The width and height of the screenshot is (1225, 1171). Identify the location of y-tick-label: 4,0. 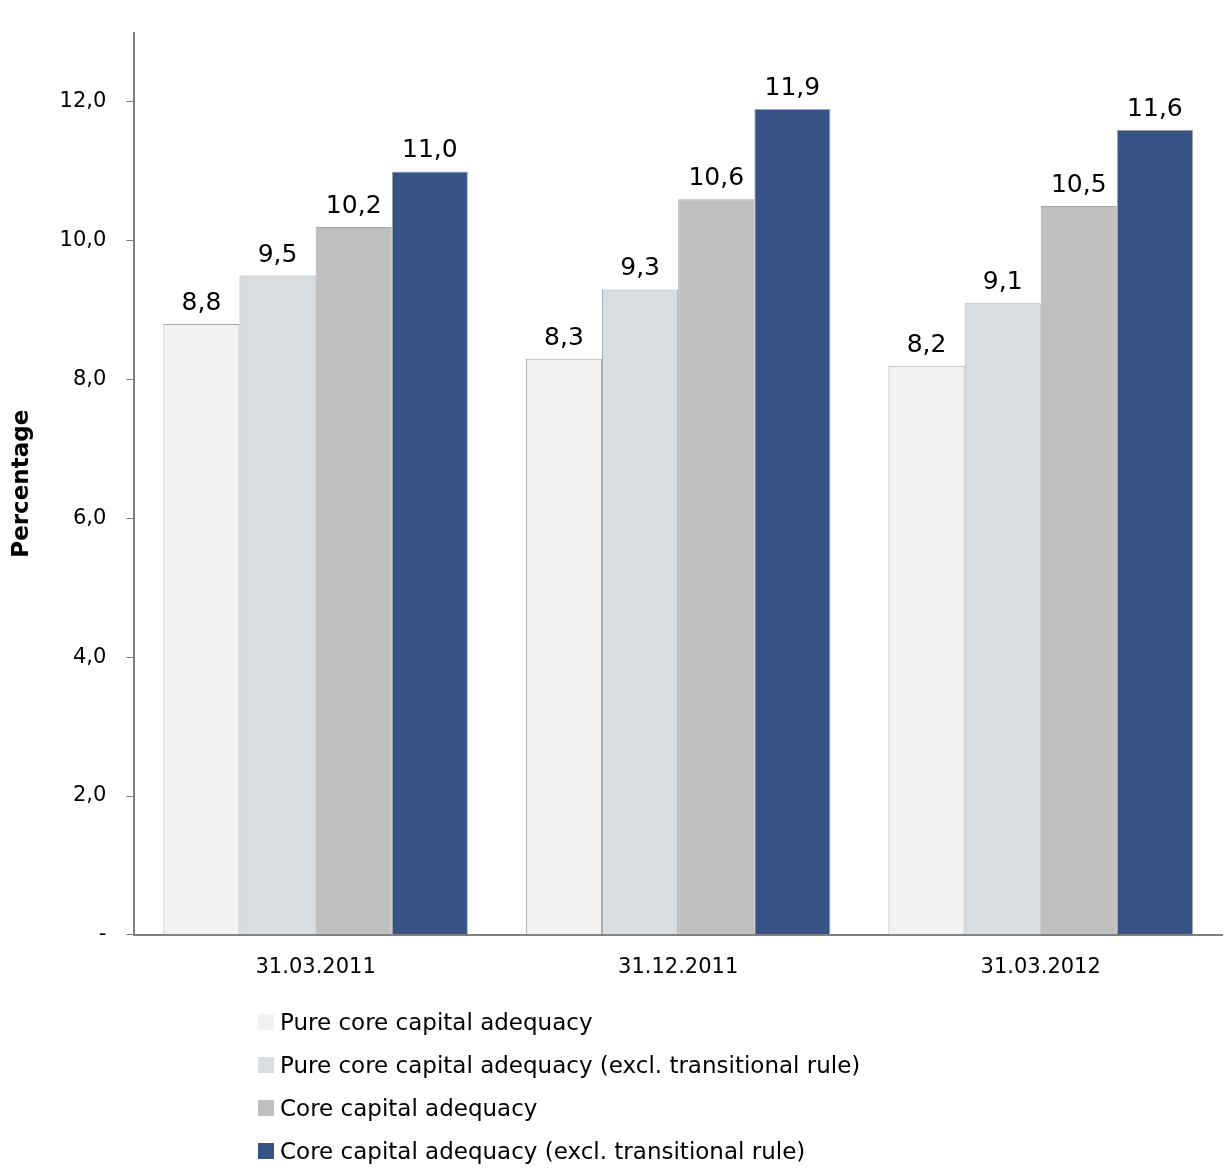
(89, 655).